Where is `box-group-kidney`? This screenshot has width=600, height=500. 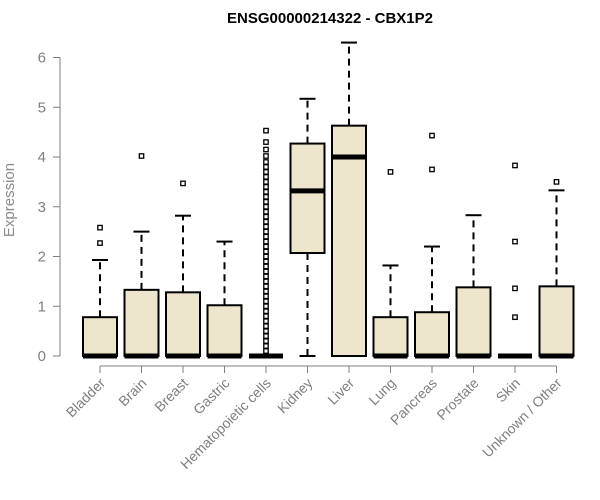 box-group-kidney is located at coordinates (307, 227).